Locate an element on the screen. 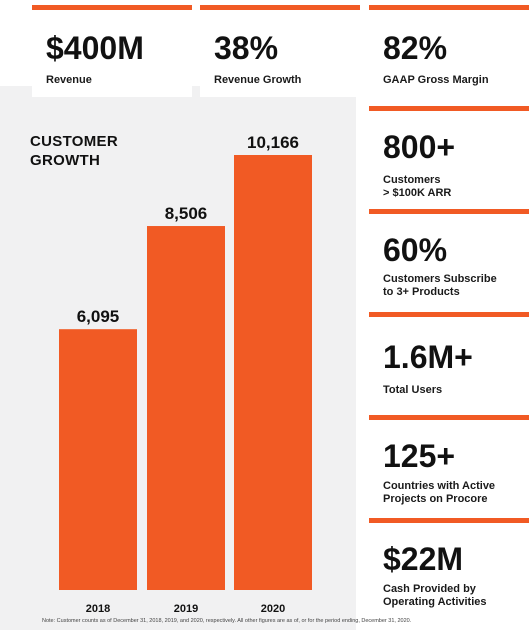 The height and width of the screenshot is (630, 529). x-tick-label-2019: 2019 is located at coordinates (186, 609).